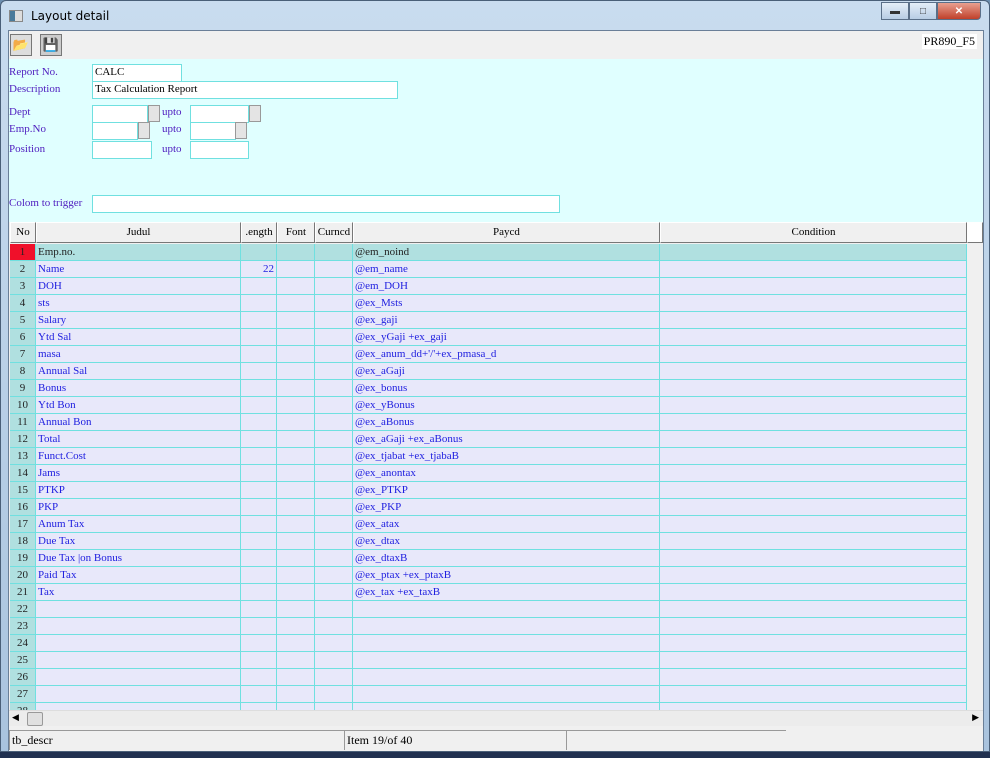  I want to click on cell-paycd: @ex_PTKP, so click(506, 490).